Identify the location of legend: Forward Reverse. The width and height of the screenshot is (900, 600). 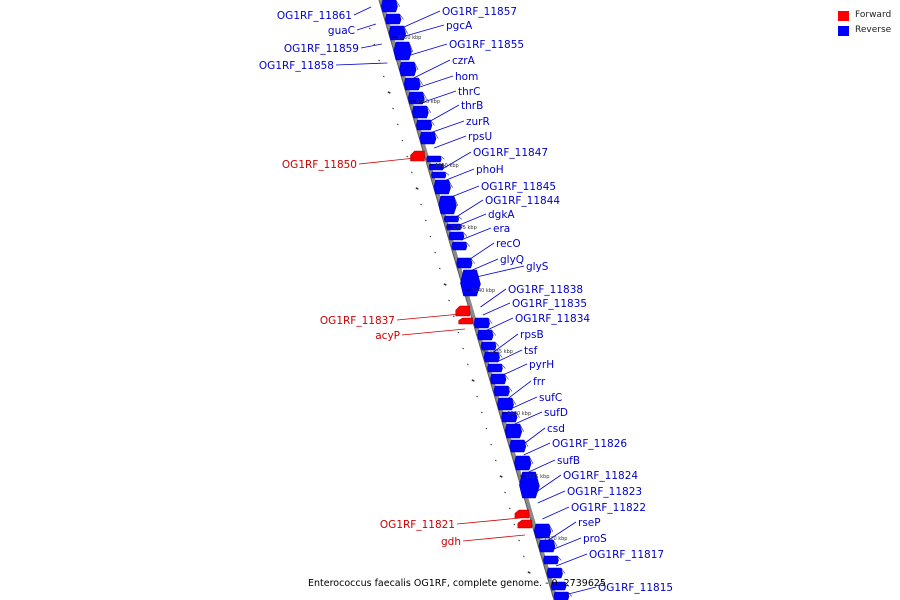
(864, 23).